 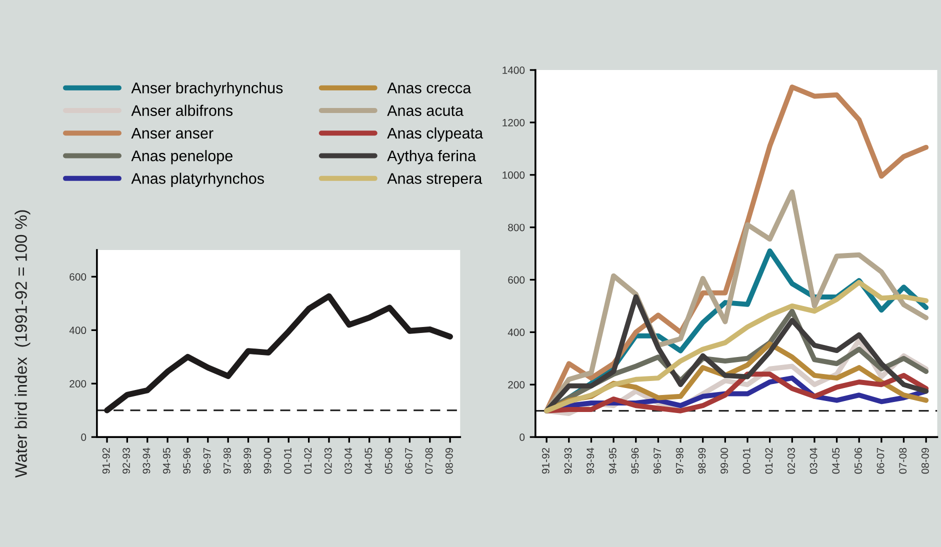 I want to click on y-tick-label: 800, so click(x=516, y=228).